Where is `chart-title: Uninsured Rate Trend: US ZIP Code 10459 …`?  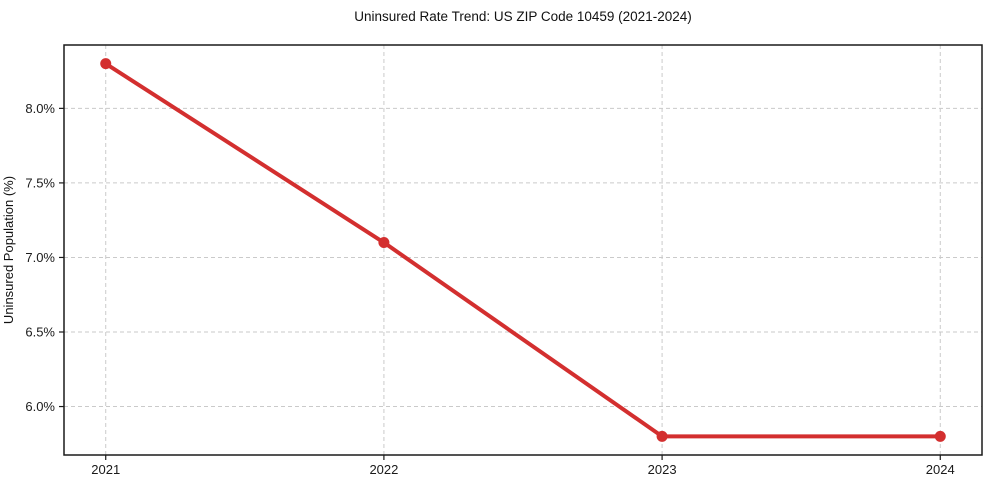
chart-title: Uninsured Rate Trend: US ZIP Code 10459 … is located at coordinates (522, 16).